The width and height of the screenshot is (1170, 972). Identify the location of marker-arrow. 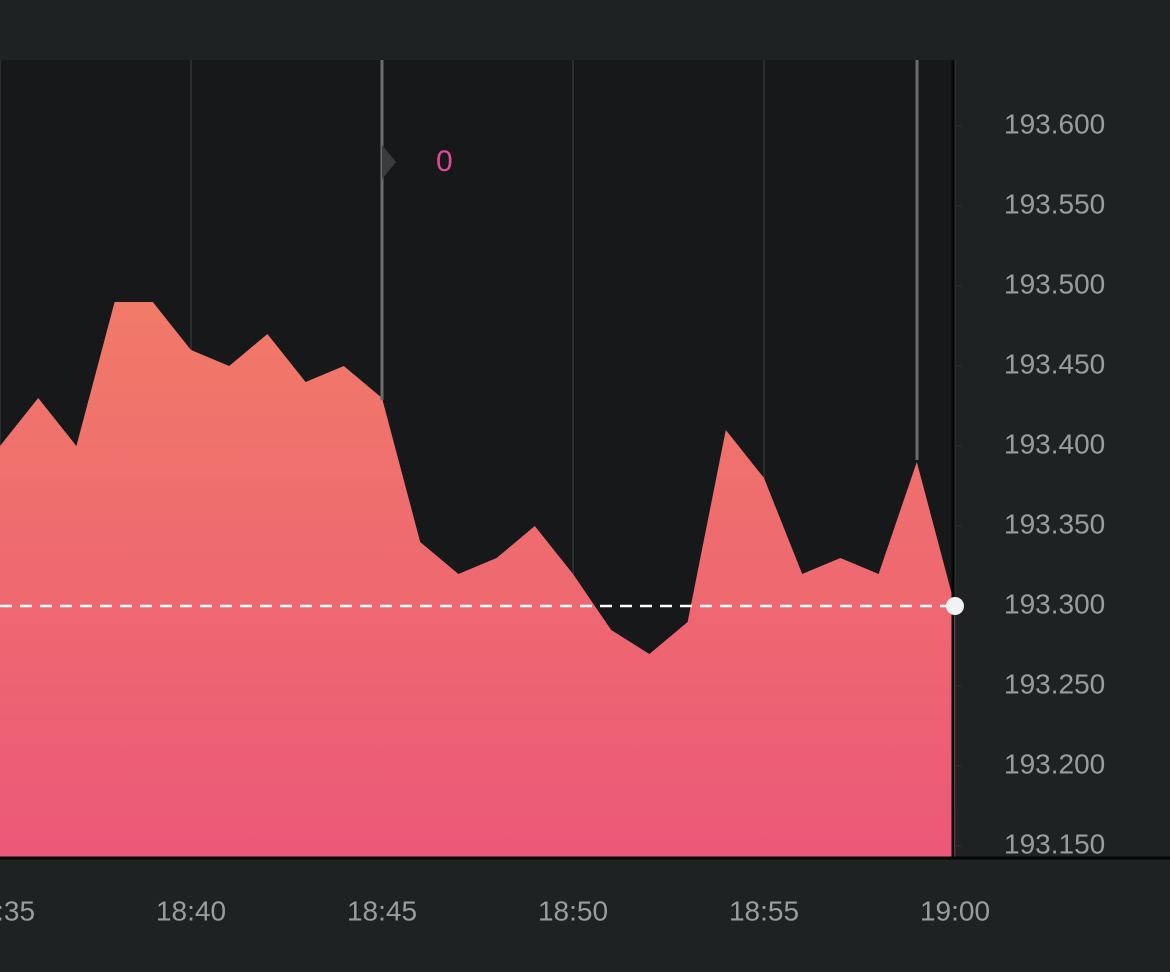
(389, 162).